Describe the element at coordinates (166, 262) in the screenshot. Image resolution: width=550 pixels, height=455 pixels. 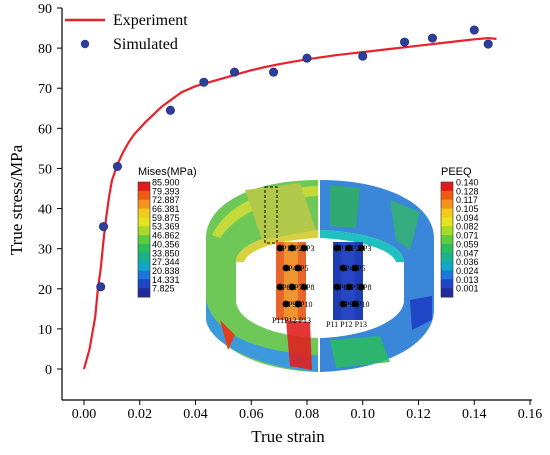
I see `colorbar-label: 27.344` at that location.